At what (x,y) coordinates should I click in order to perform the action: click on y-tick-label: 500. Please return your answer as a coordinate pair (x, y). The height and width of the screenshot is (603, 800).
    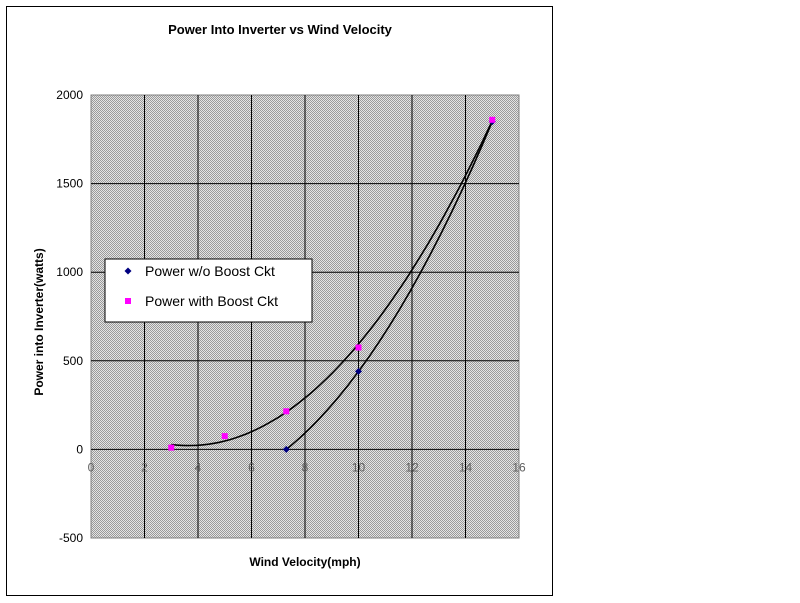
    Looking at the image, I should click on (73, 361).